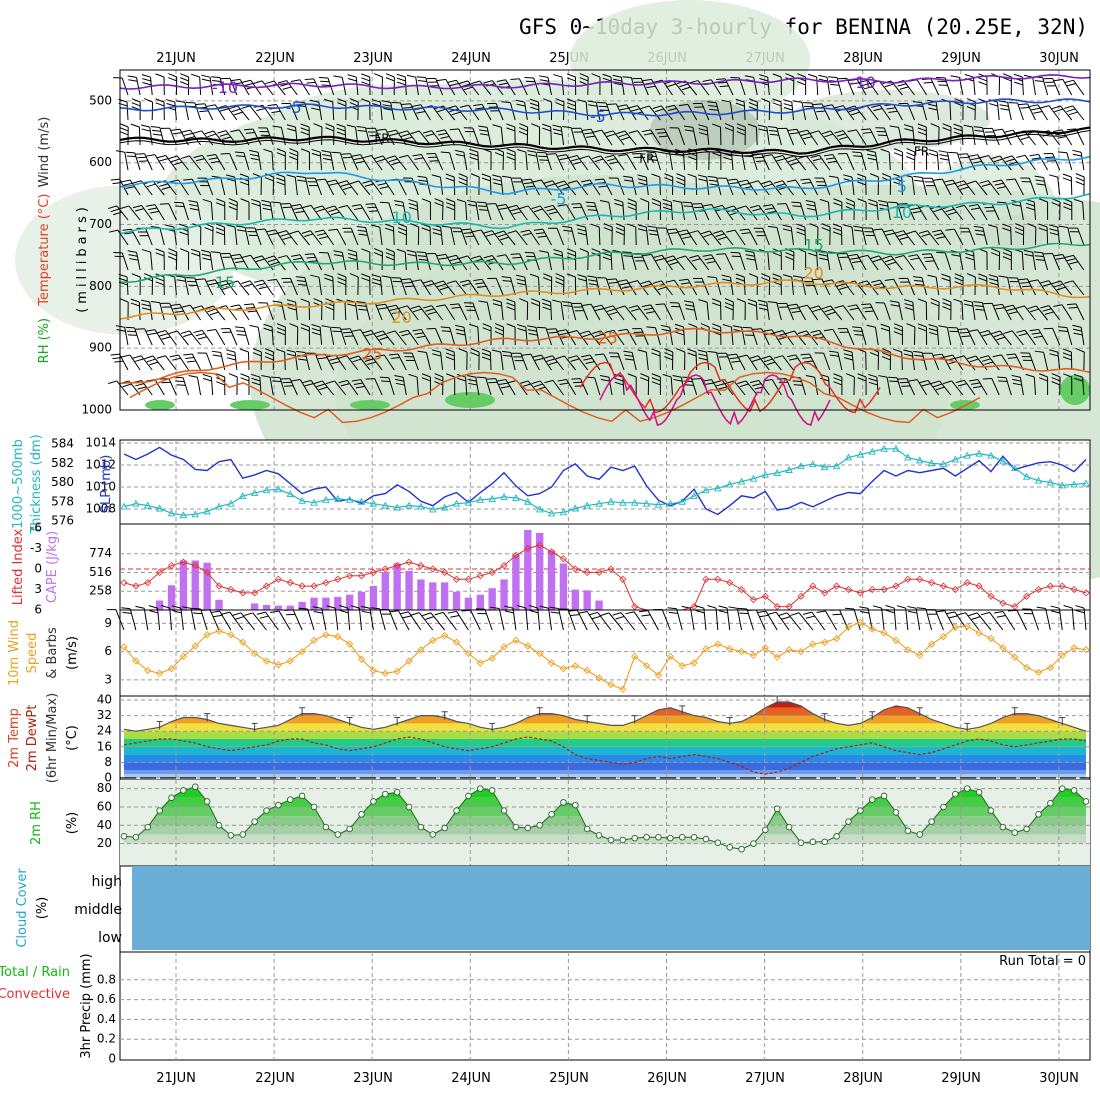 Image resolution: width=1100 pixels, height=1100 pixels. I want to click on run-total: Run Total = 0, so click(1042, 961).